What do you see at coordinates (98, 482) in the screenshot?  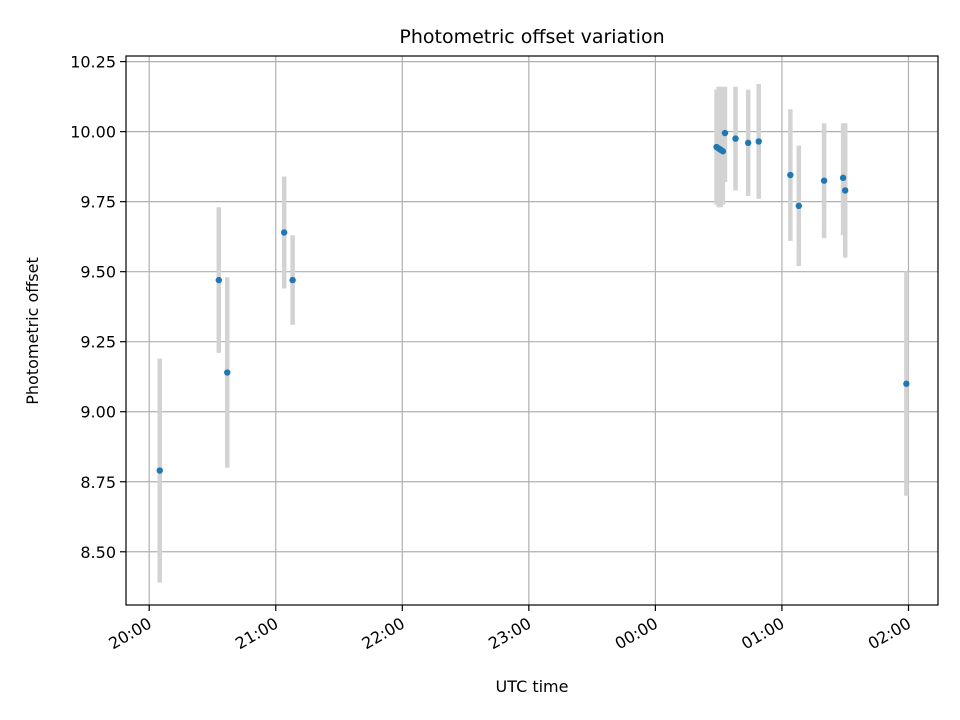 I see `y-tick-label: 8.75` at bounding box center [98, 482].